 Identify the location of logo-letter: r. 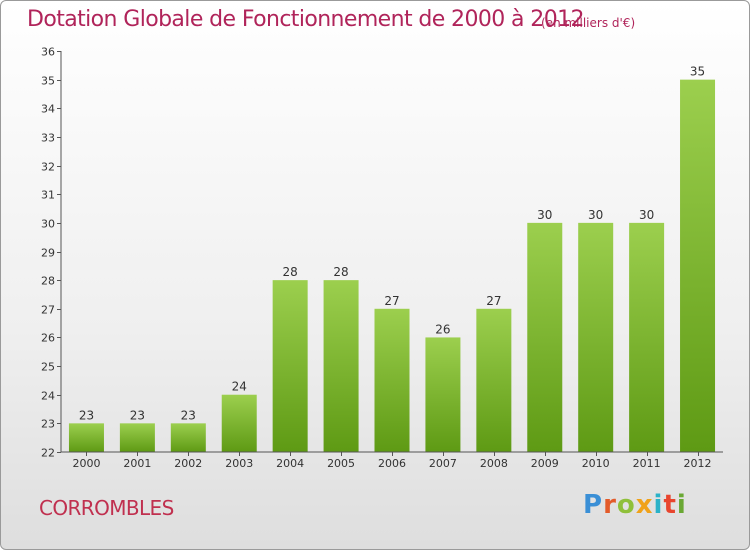
(610, 505).